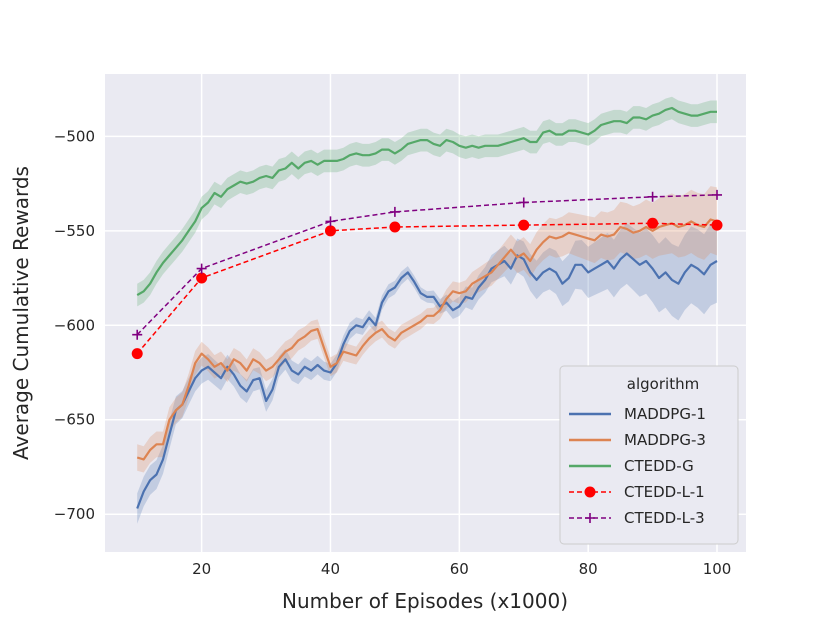 This screenshot has width=830, height=623. I want to click on legend-label-maddpg-1: MADDPG-1, so click(665, 414).